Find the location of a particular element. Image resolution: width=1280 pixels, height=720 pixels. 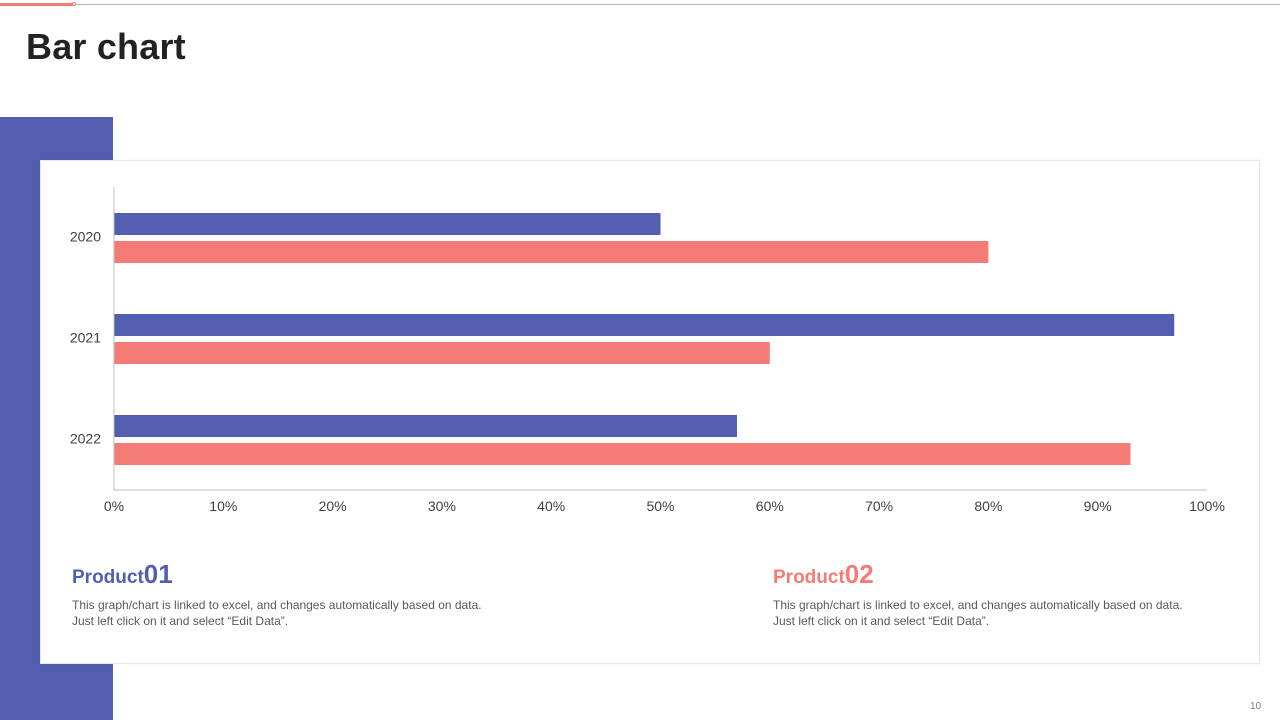

x-tick-label: 60% is located at coordinates (770, 506).